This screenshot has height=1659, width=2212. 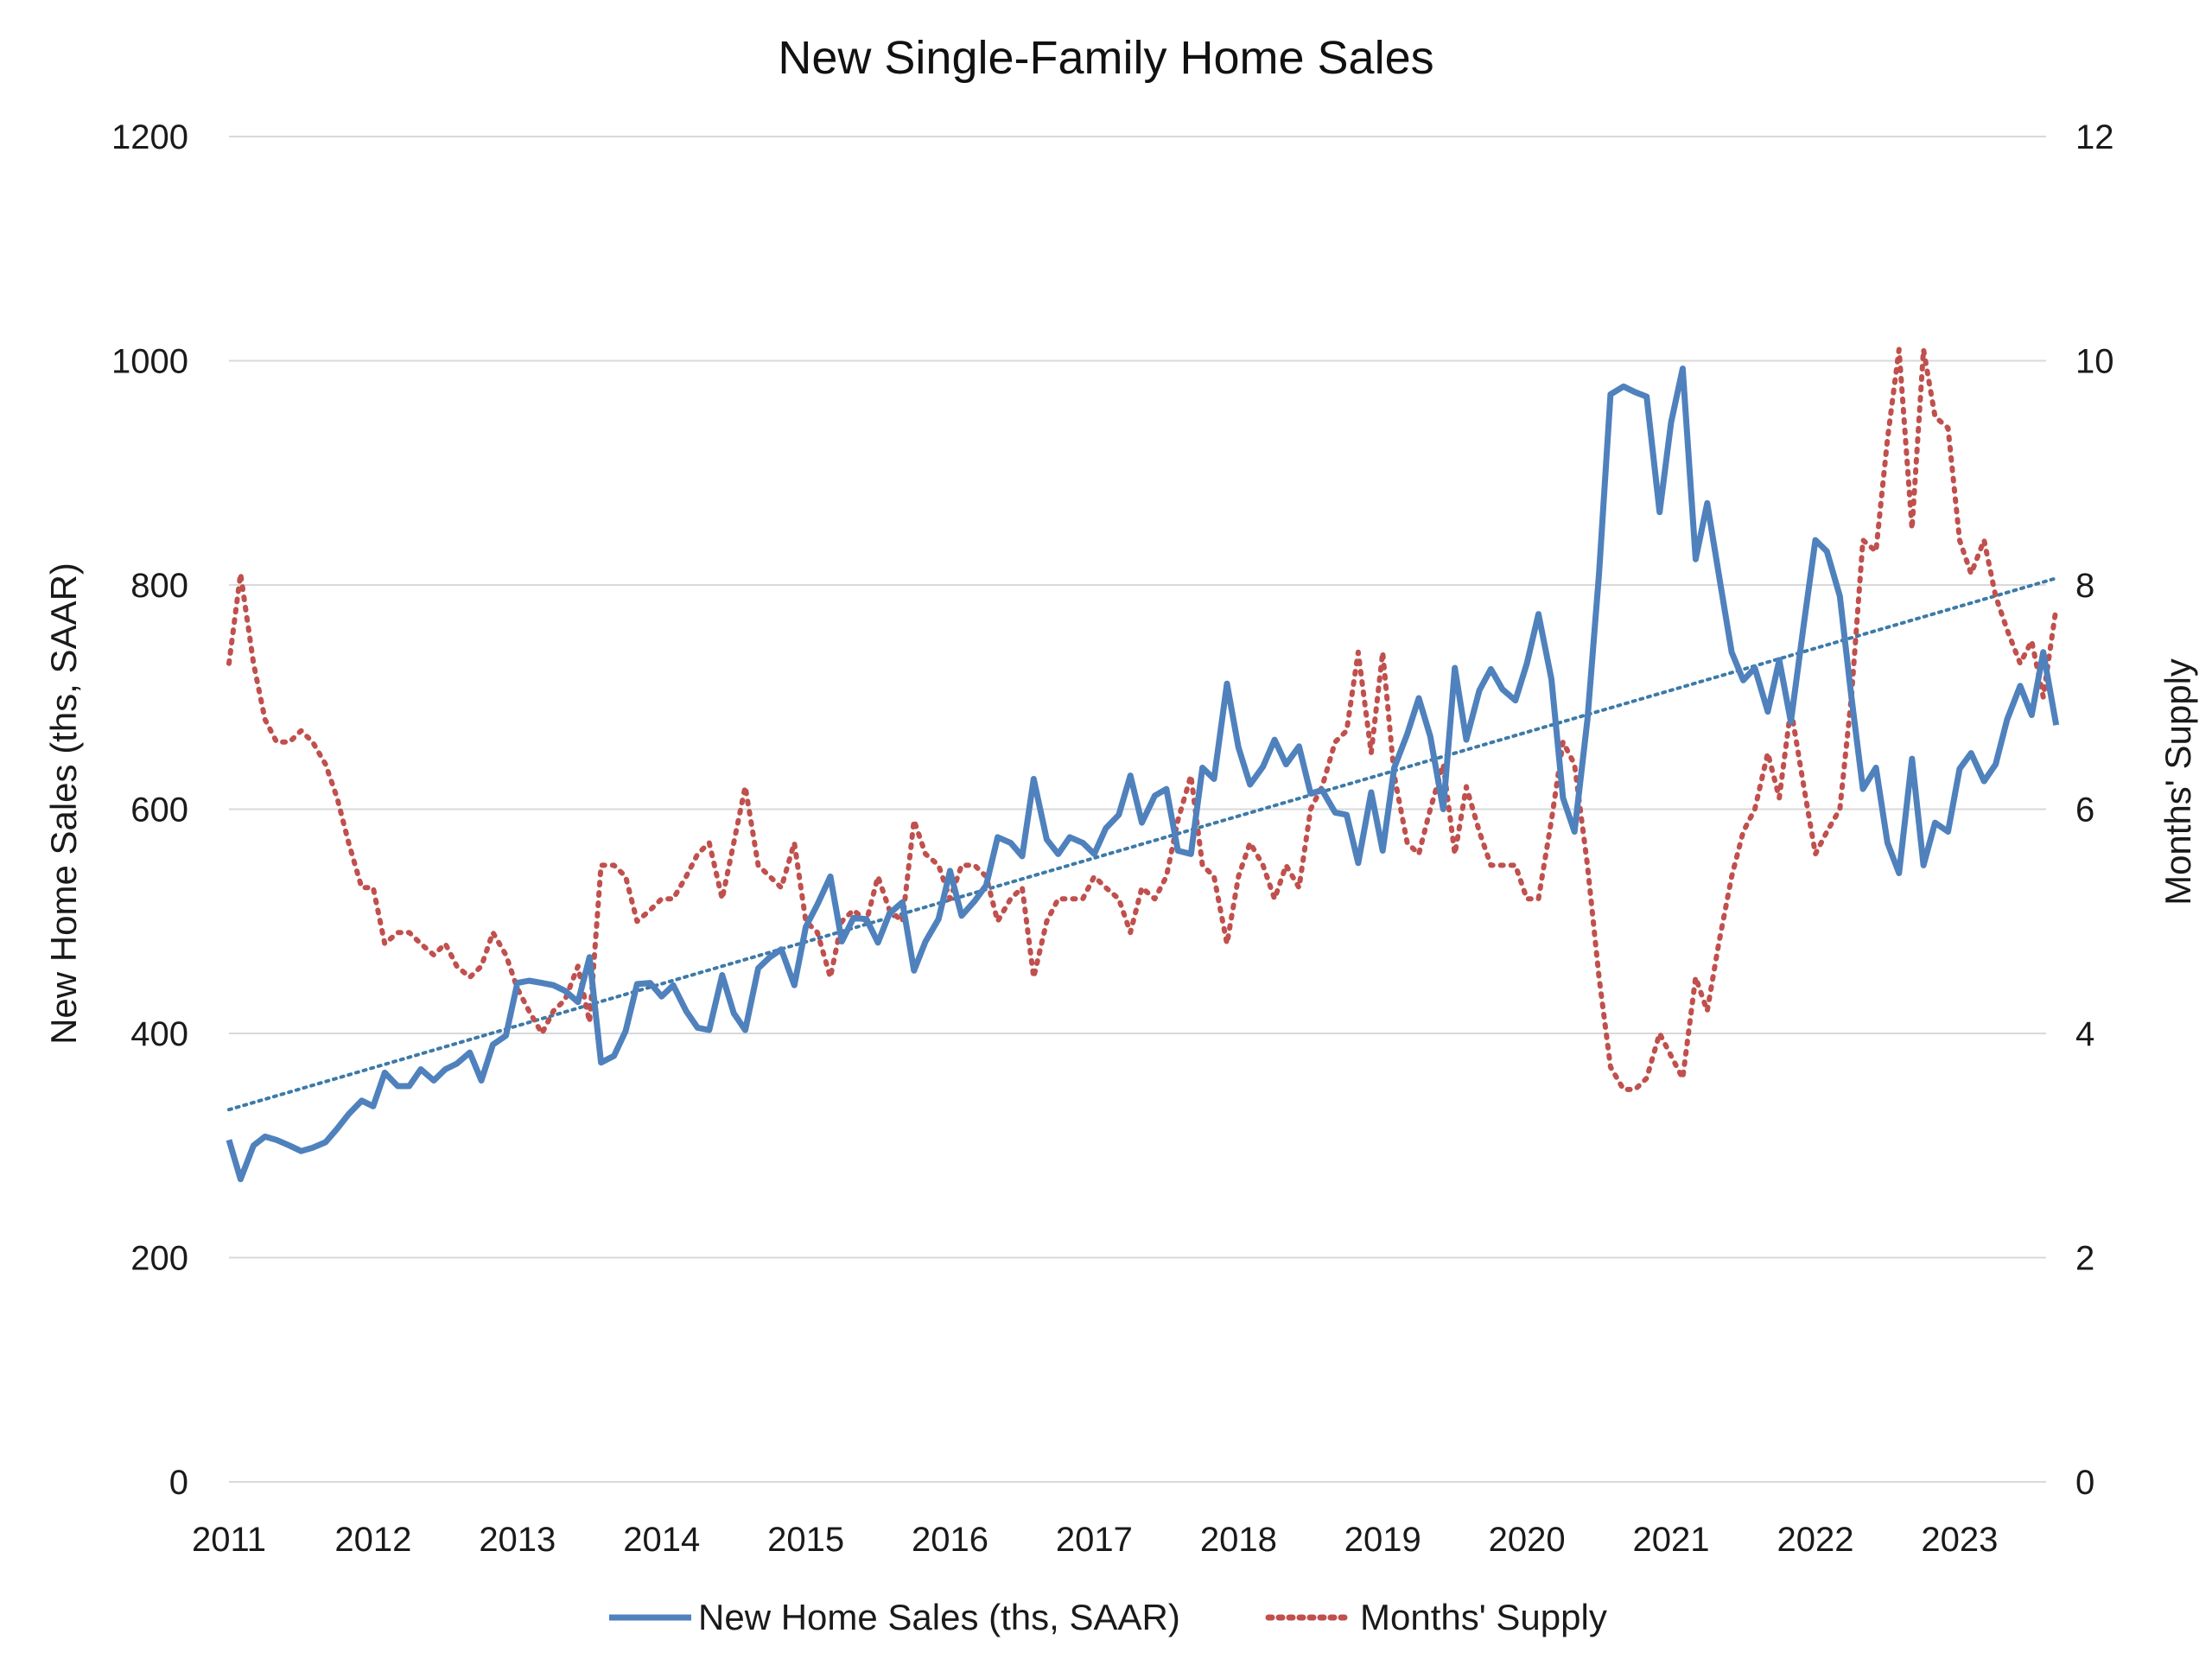 I want to click on right-tick-label: 2, so click(x=2084, y=1259).